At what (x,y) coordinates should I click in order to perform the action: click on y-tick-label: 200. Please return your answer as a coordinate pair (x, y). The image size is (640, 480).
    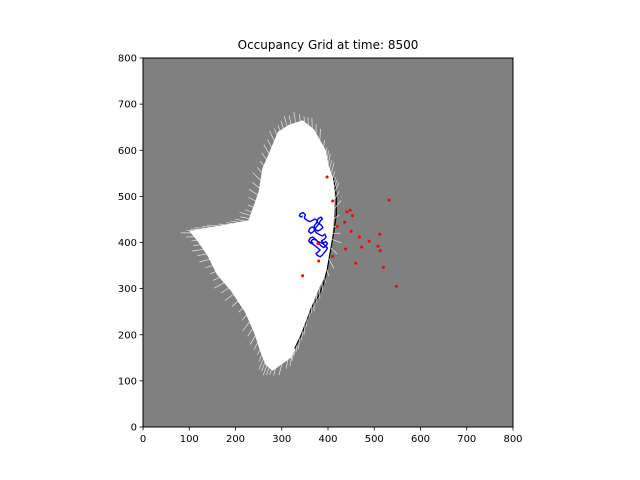
    Looking at the image, I should click on (127, 335).